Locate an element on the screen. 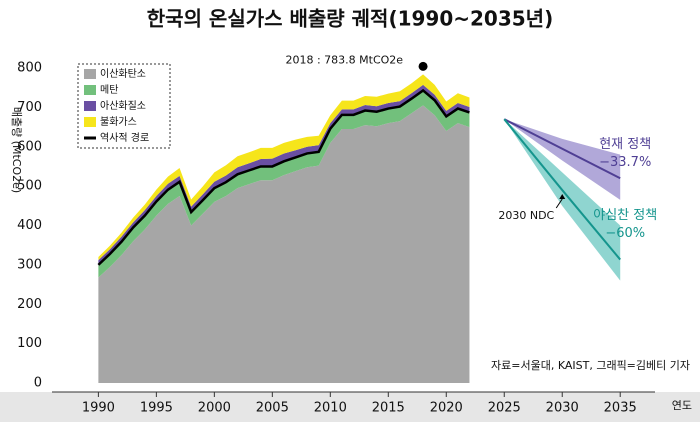 Image resolution: width=700 pixels, height=422 pixels. x-tick-label: 2010 is located at coordinates (330, 408).